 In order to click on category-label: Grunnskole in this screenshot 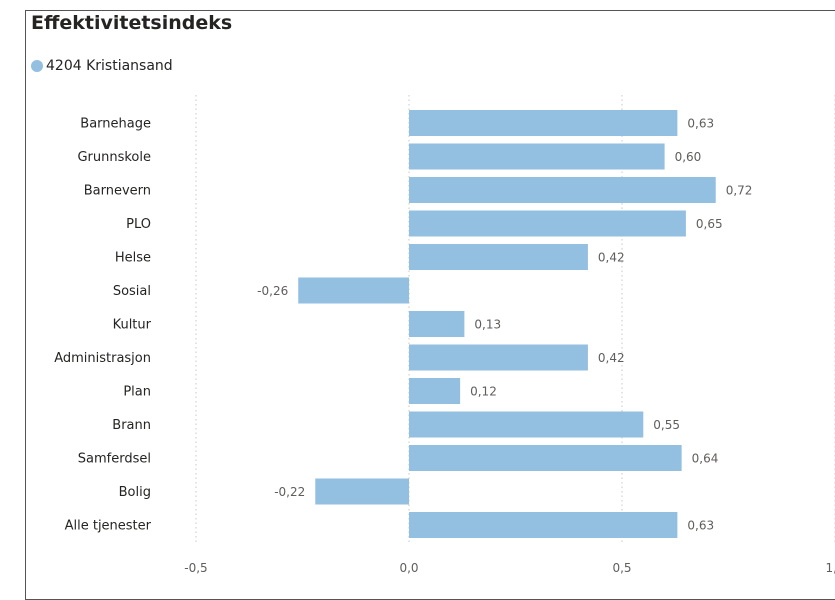, I will do `click(114, 157)`.